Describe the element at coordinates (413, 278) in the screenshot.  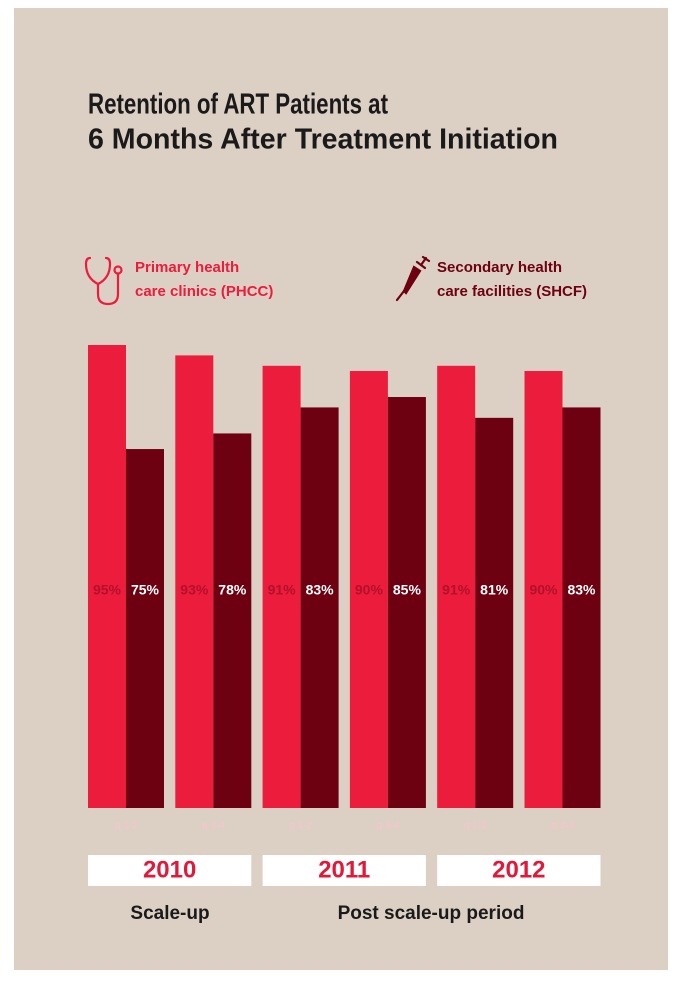
I see `syringe-icon` at that location.